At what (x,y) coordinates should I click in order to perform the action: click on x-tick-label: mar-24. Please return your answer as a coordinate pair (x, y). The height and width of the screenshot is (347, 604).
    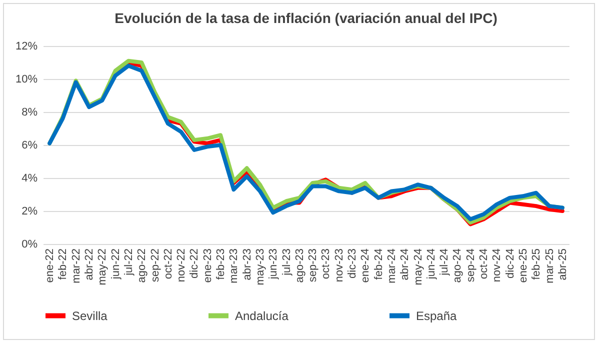
    Looking at the image, I should click on (392, 266).